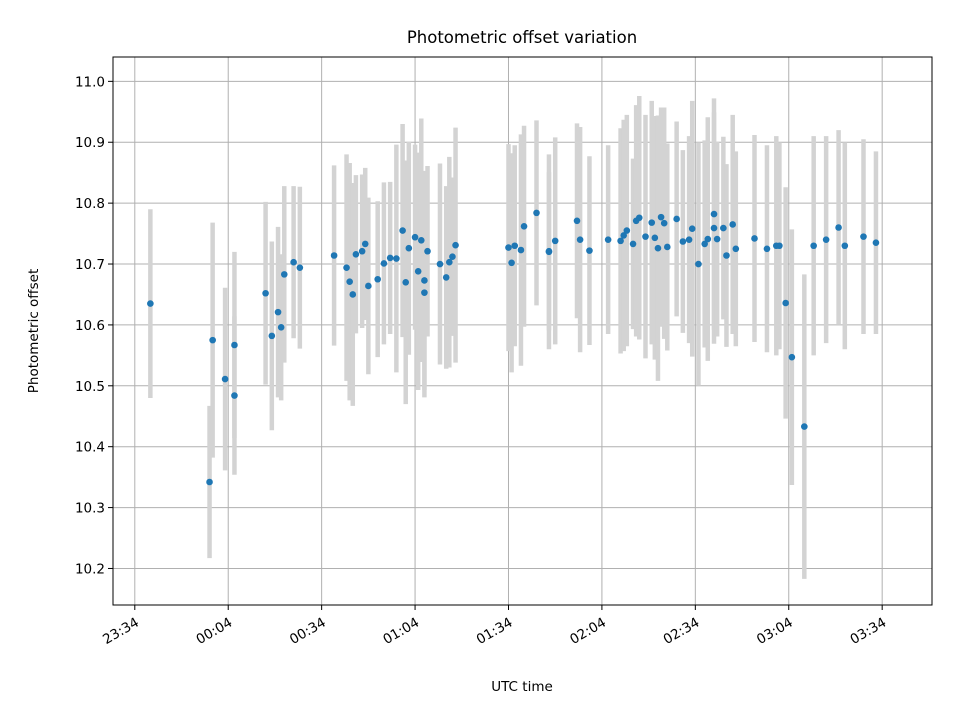 The width and height of the screenshot is (960, 720). What do you see at coordinates (34, 331) in the screenshot?
I see `y-axis-label: Photometric offset` at bounding box center [34, 331].